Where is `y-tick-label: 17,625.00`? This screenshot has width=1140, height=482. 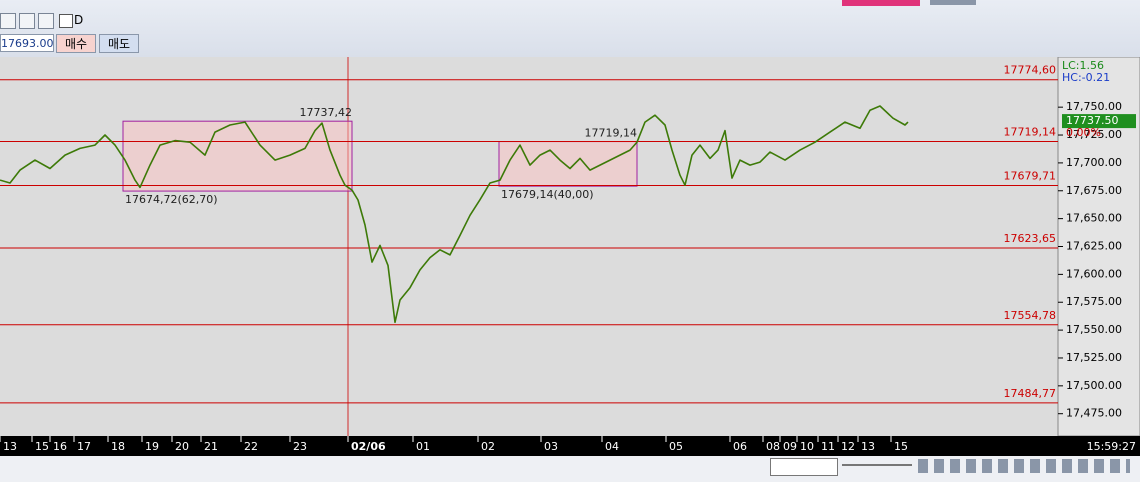
y-tick-label: 17,625.00 is located at coordinates (1094, 246).